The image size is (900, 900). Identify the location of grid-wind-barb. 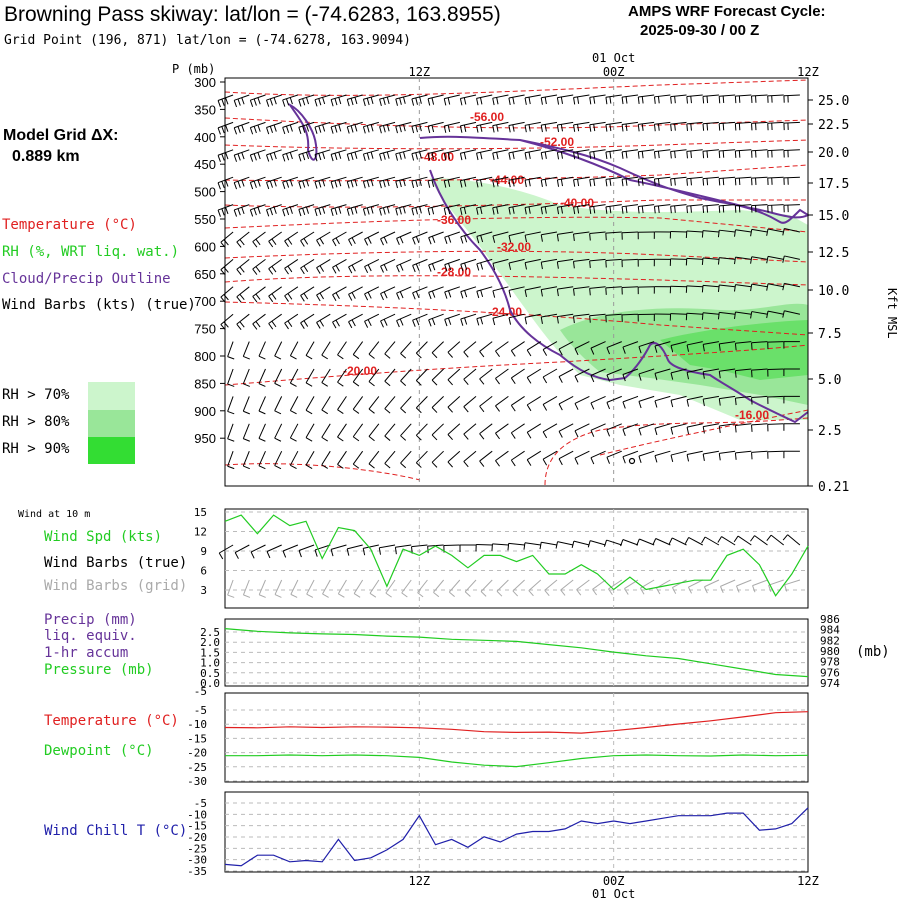
(679, 583).